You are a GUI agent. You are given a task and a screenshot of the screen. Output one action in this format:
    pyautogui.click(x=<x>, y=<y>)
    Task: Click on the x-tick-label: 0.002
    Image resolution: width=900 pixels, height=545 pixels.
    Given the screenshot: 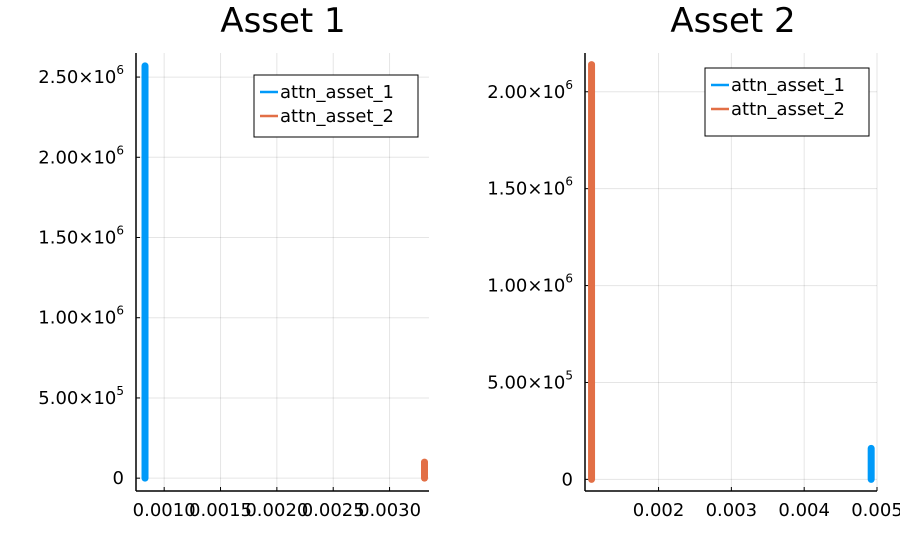 What is the action you would take?
    pyautogui.click(x=659, y=510)
    